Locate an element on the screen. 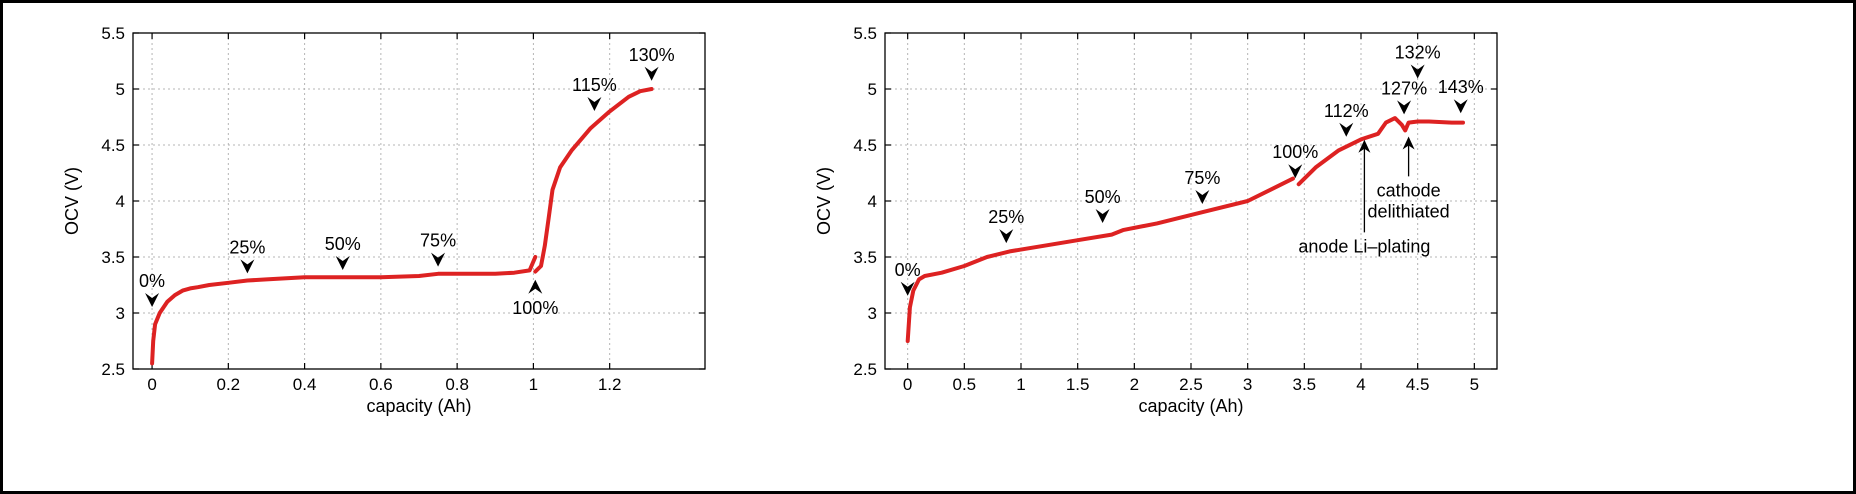 The image size is (1856, 494). annotation-label: 127% is located at coordinates (1404, 88).